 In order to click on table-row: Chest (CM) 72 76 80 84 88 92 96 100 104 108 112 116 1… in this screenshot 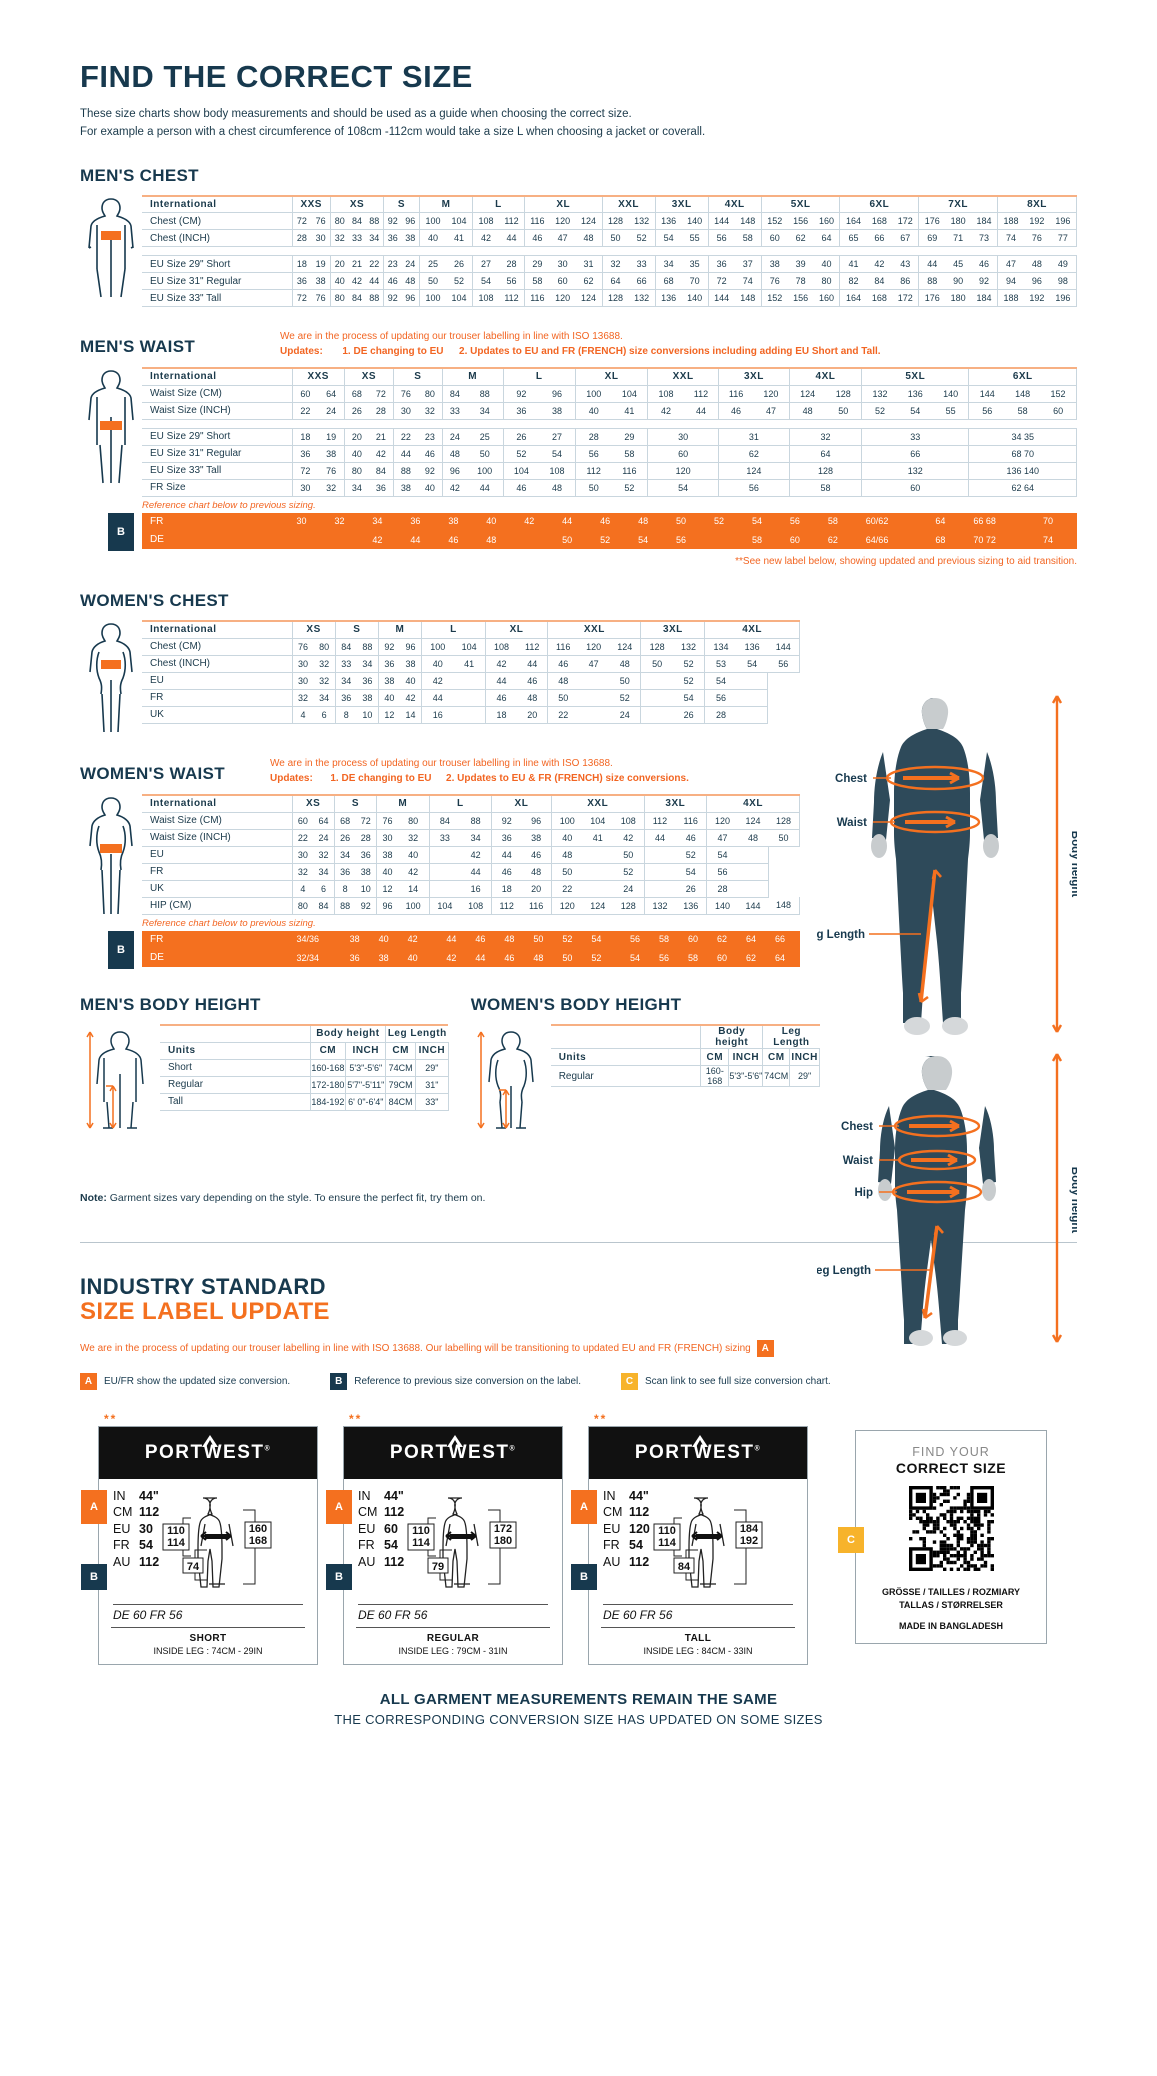, I will do `click(609, 221)`.